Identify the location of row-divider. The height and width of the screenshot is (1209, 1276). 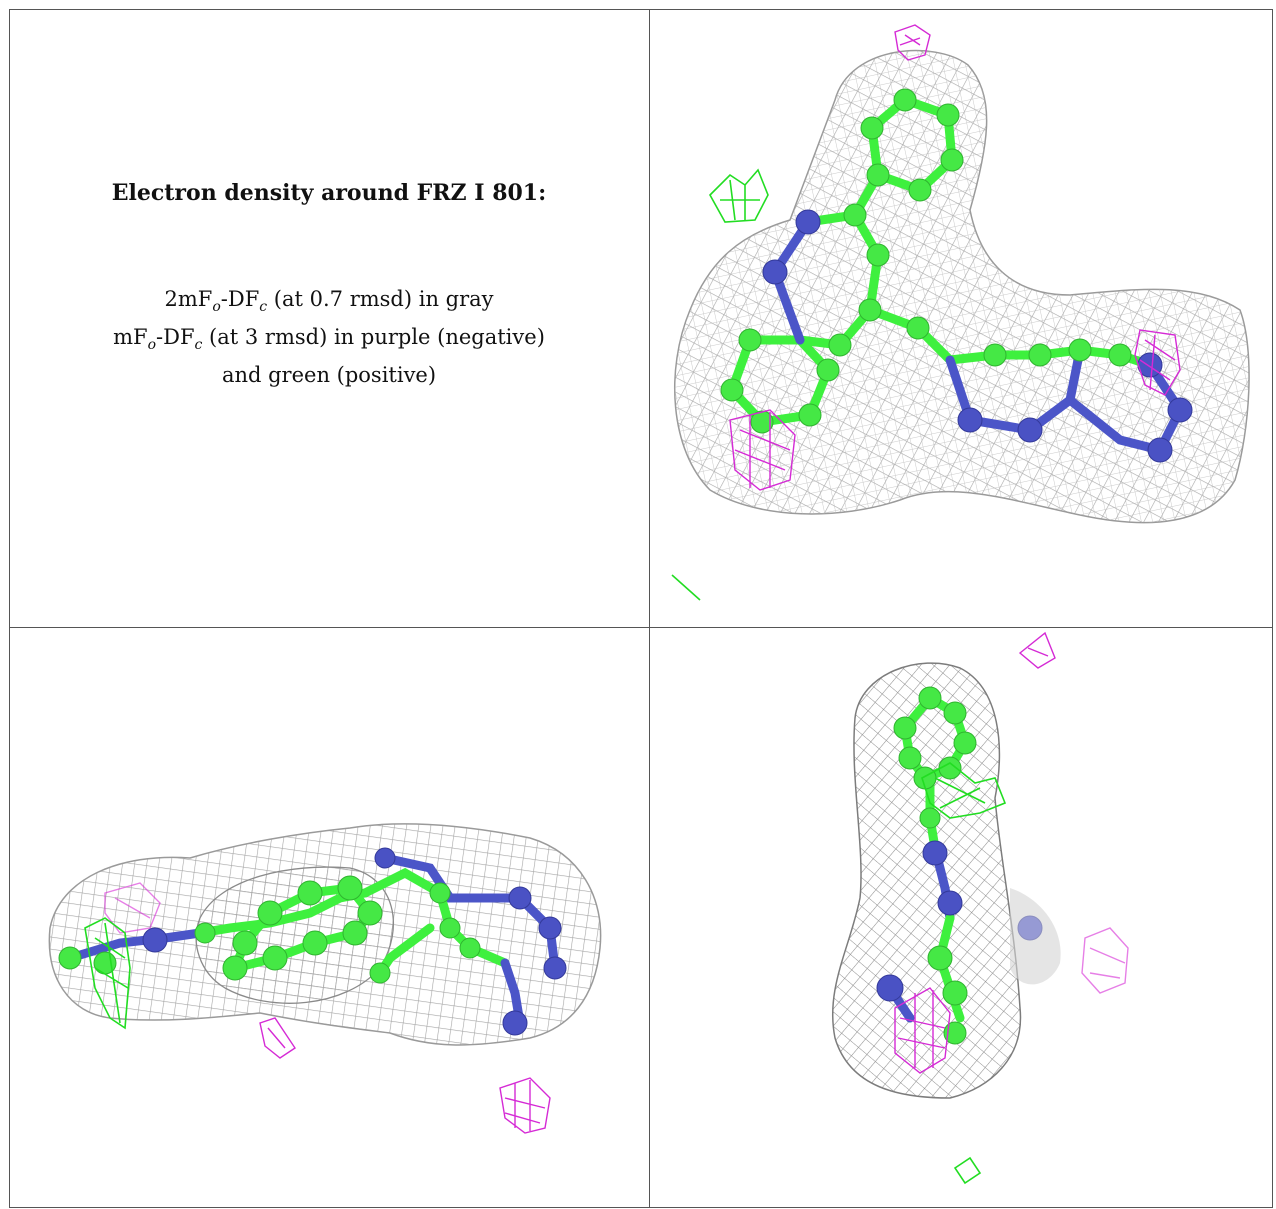
(641, 627).